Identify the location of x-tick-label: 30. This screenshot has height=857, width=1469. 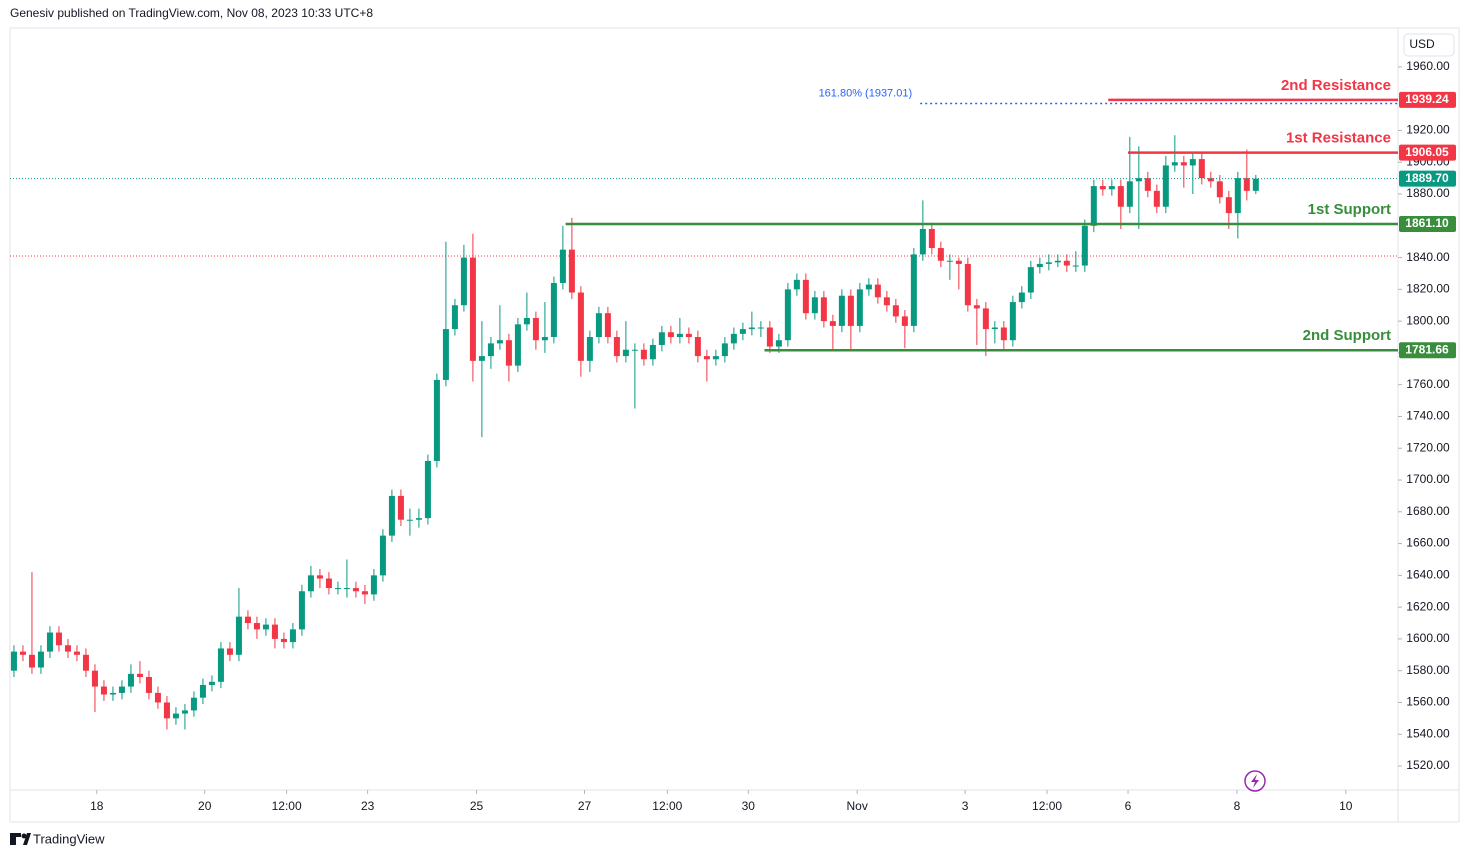
(749, 806).